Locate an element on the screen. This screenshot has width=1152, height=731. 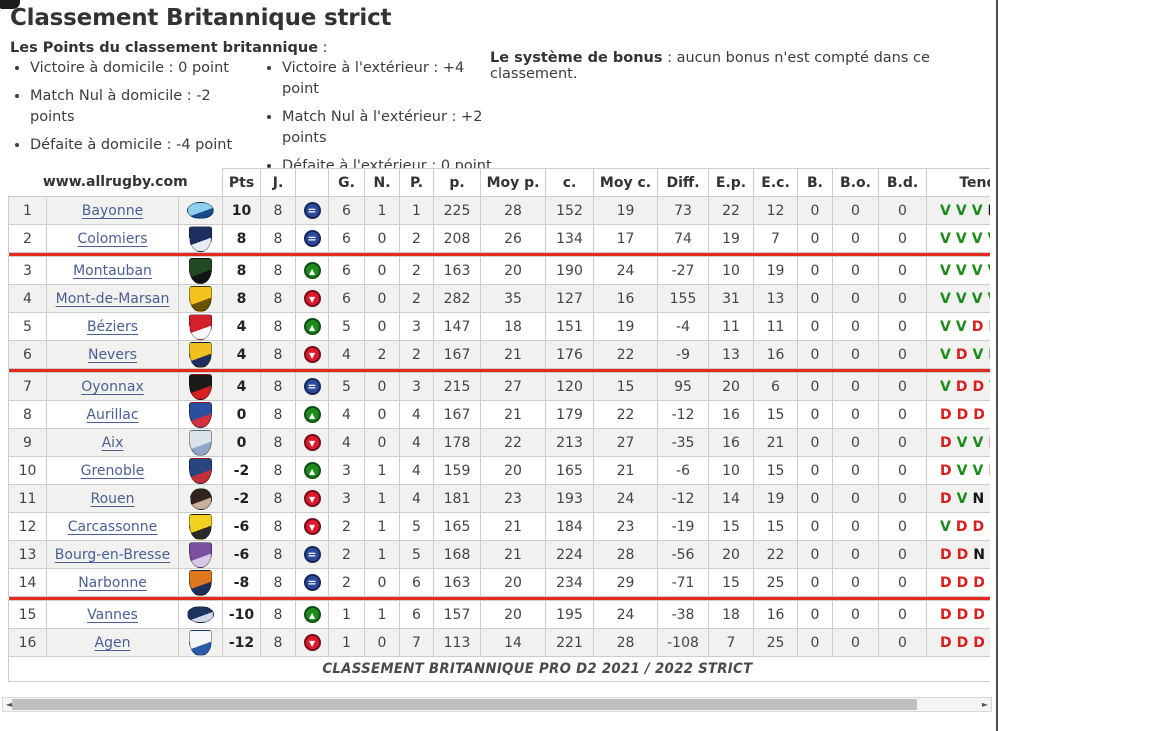
cell-points-against: 152 is located at coordinates (570, 210).